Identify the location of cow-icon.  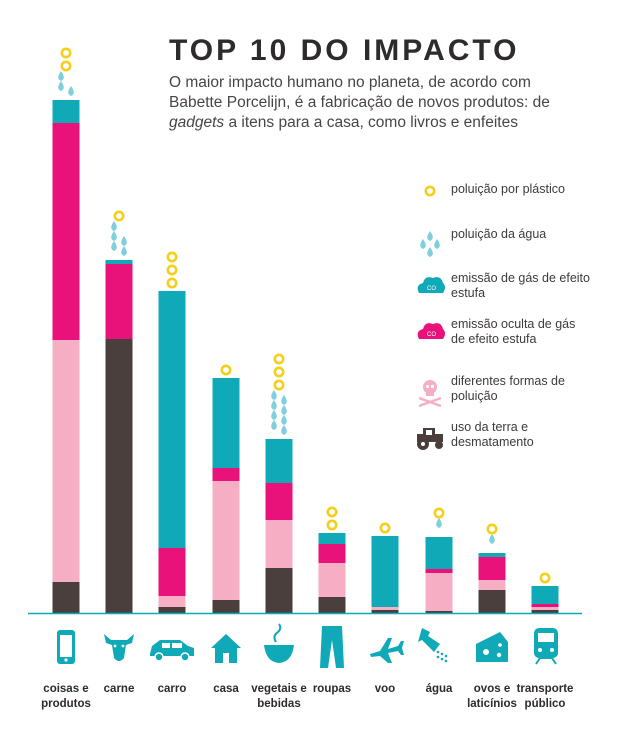
(119, 647).